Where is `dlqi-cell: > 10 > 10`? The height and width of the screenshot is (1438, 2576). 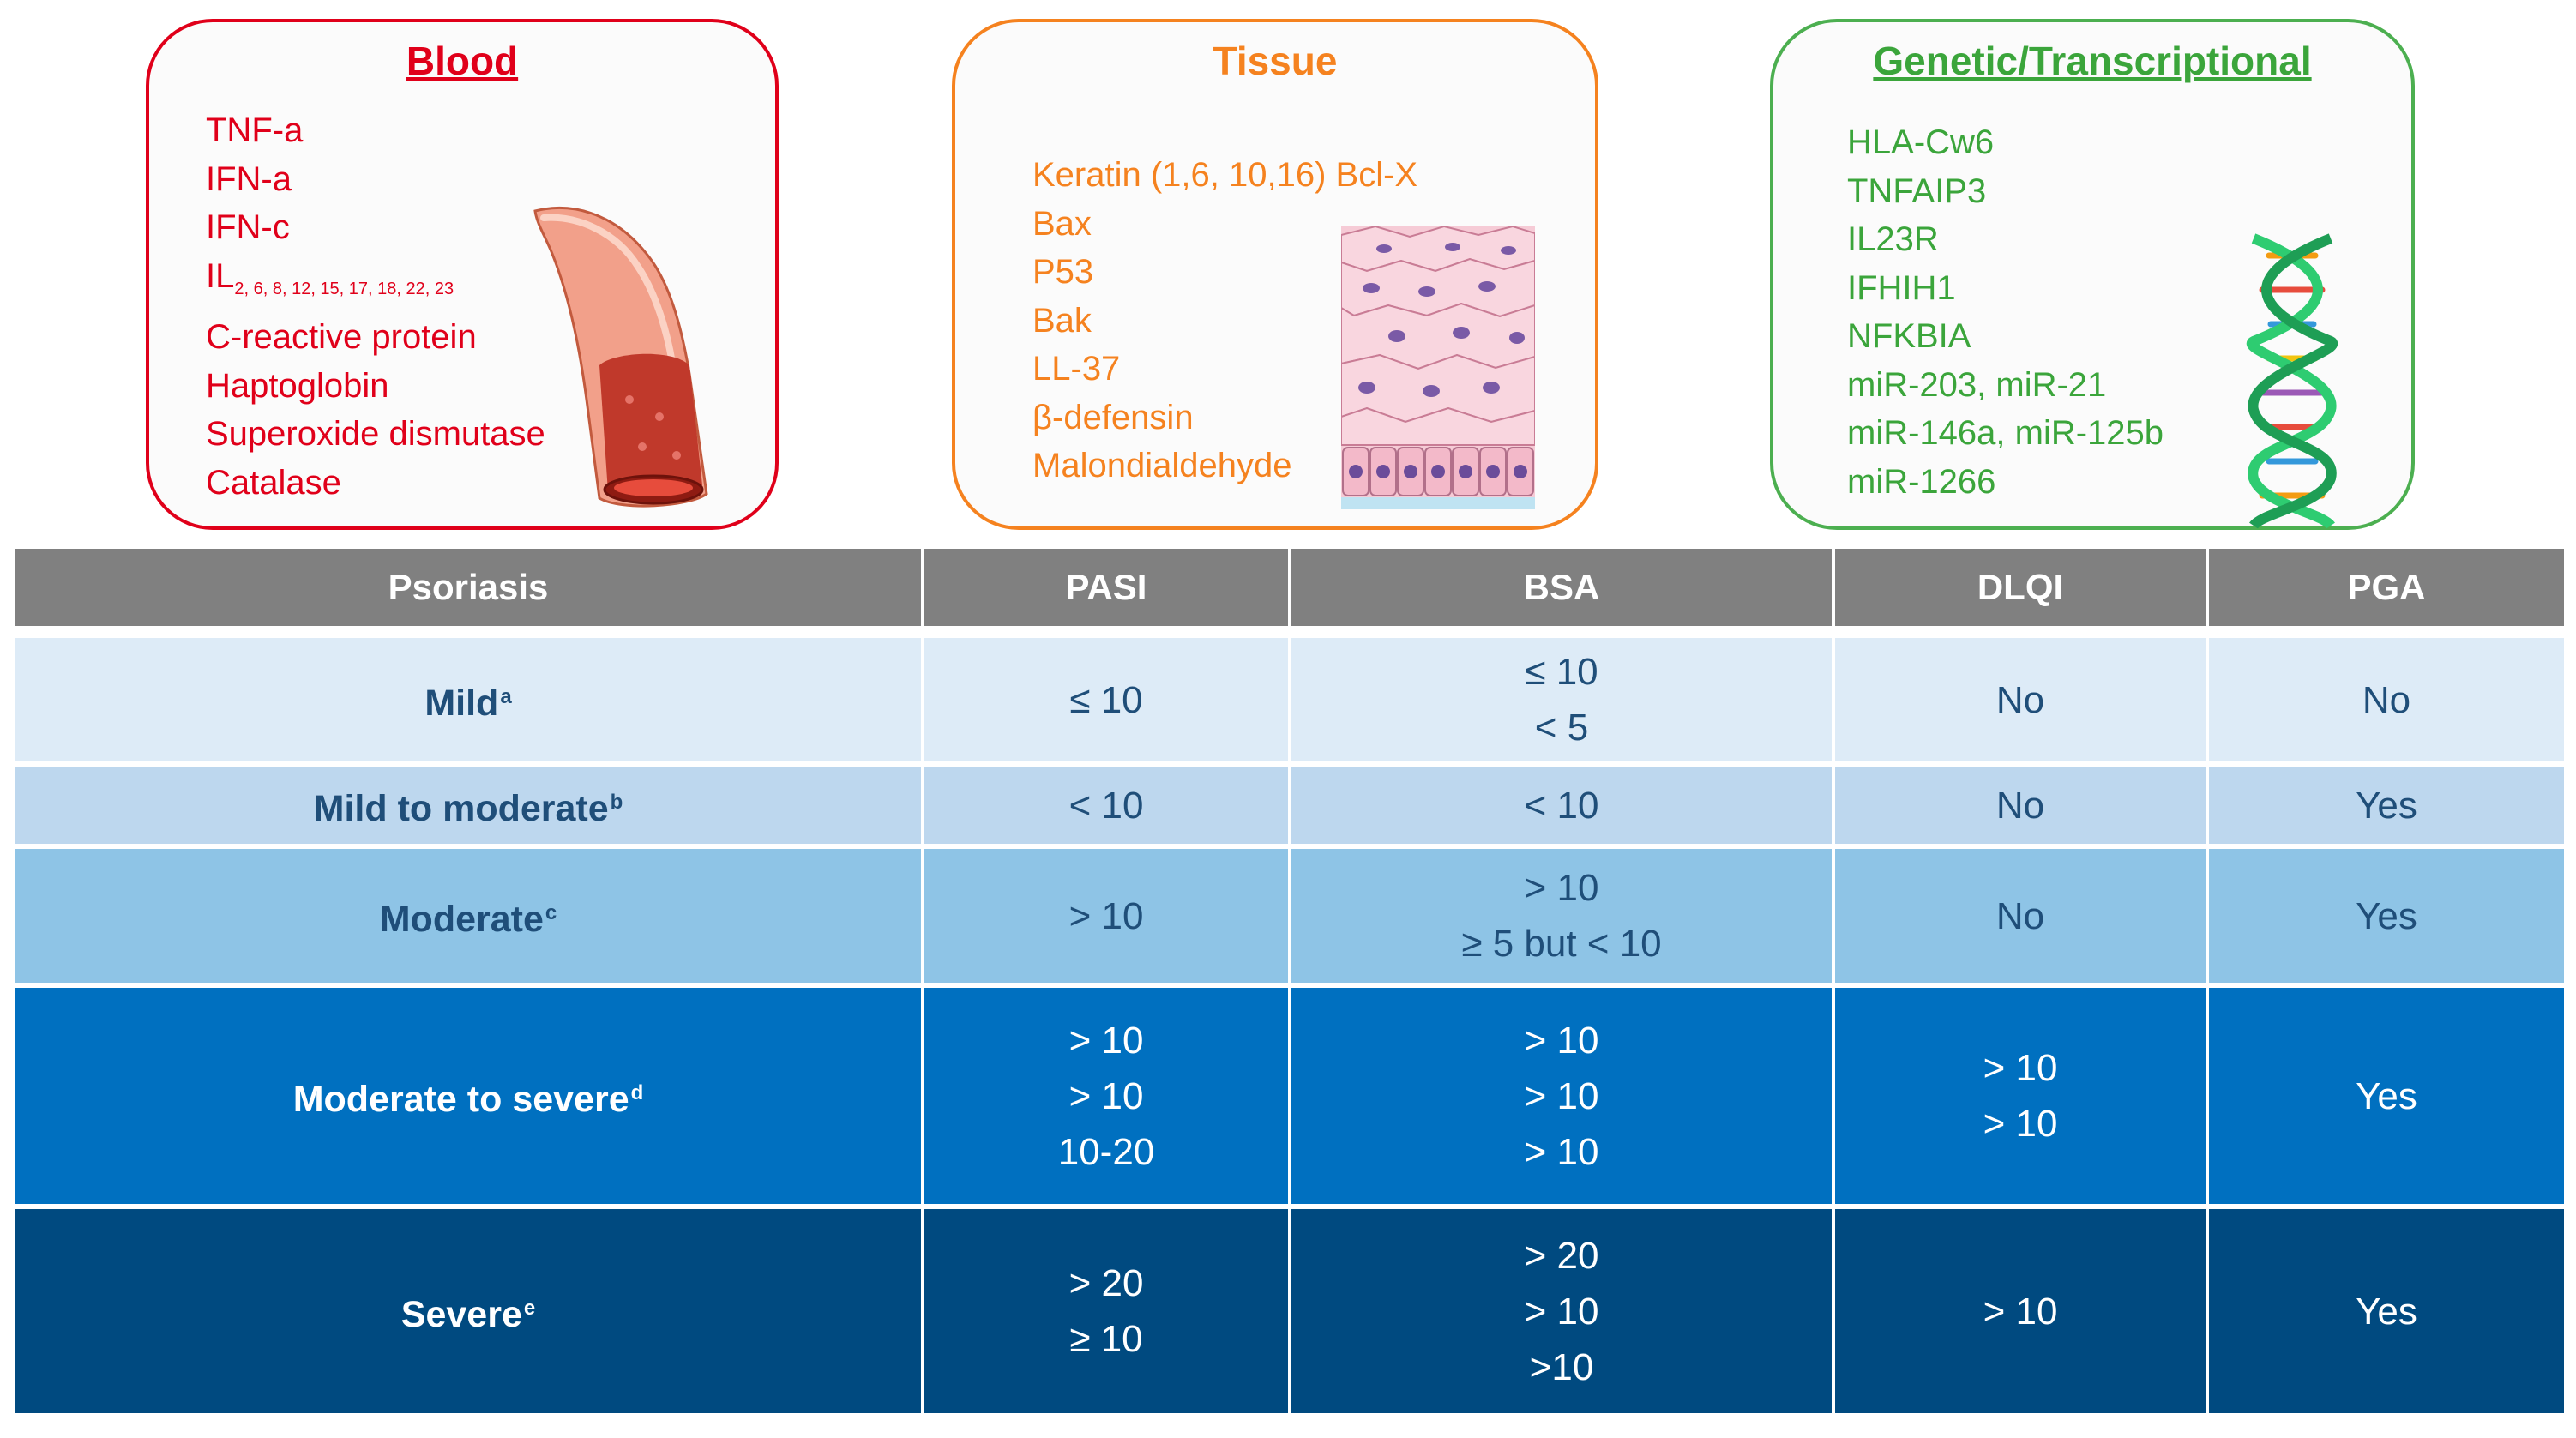
dlqi-cell: > 10 > 10 is located at coordinates (2020, 1097).